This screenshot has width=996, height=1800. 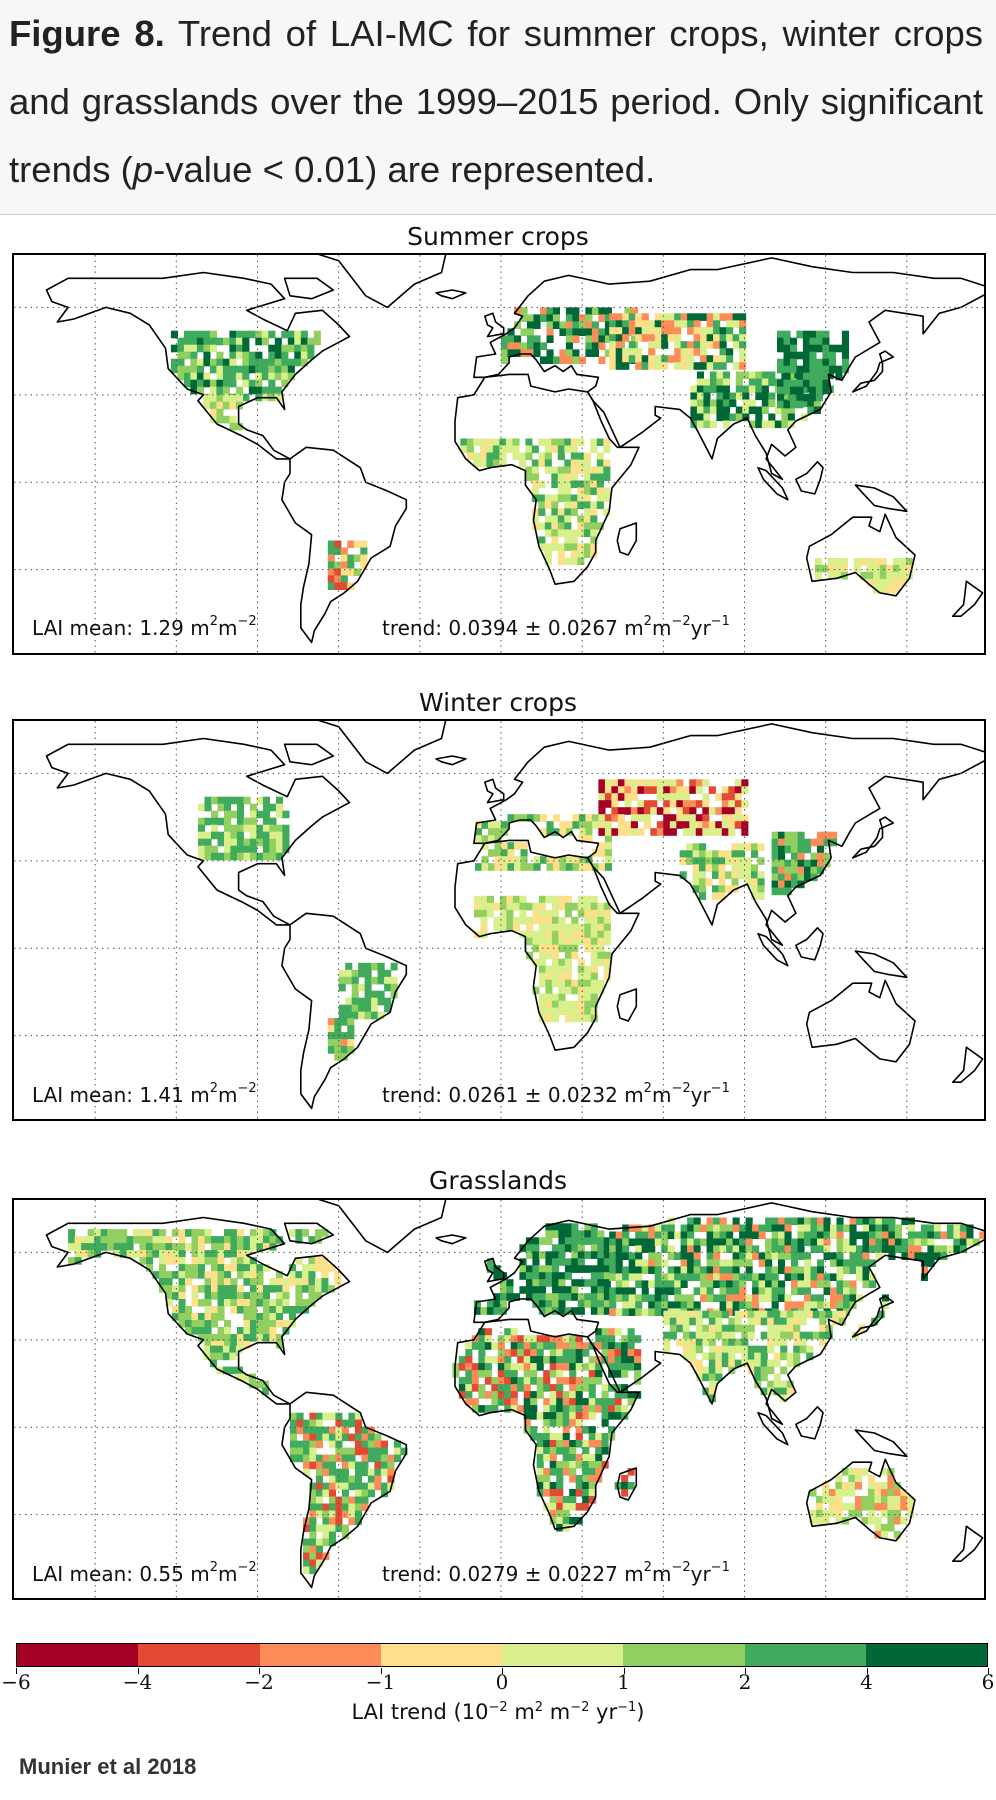 What do you see at coordinates (556, 1094) in the screenshot?
I see `trend-winter-crops: trend: 0.0261 ± 0.0232 m2m−2yr−1` at bounding box center [556, 1094].